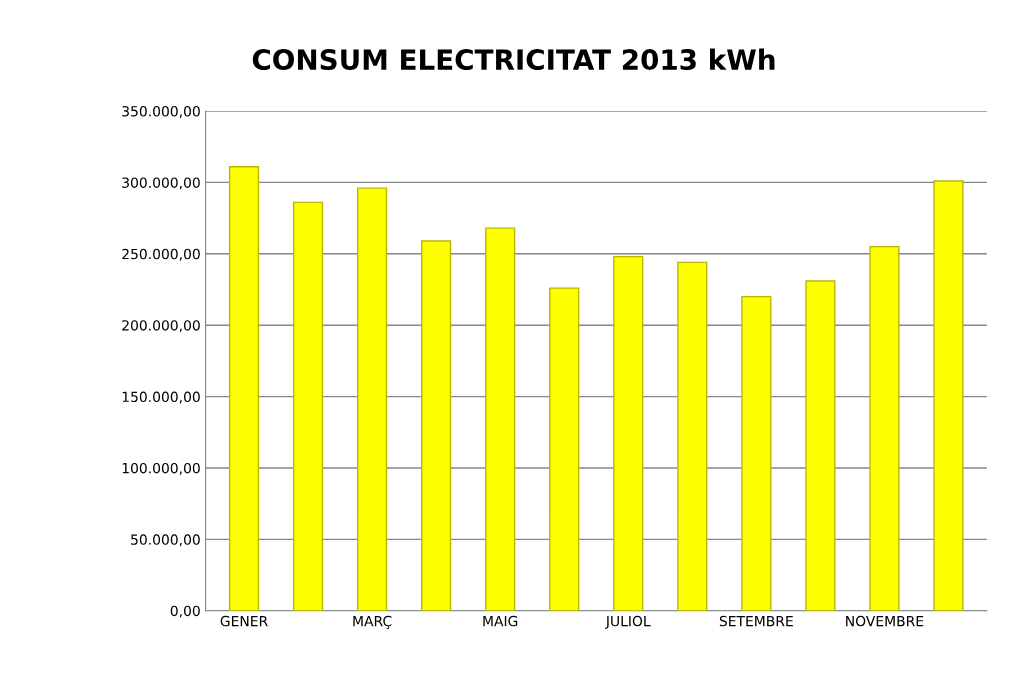 The height and width of the screenshot is (694, 1028). Describe the element at coordinates (165, 540) in the screenshot. I see `y-tick-label: 50.000,00` at that location.